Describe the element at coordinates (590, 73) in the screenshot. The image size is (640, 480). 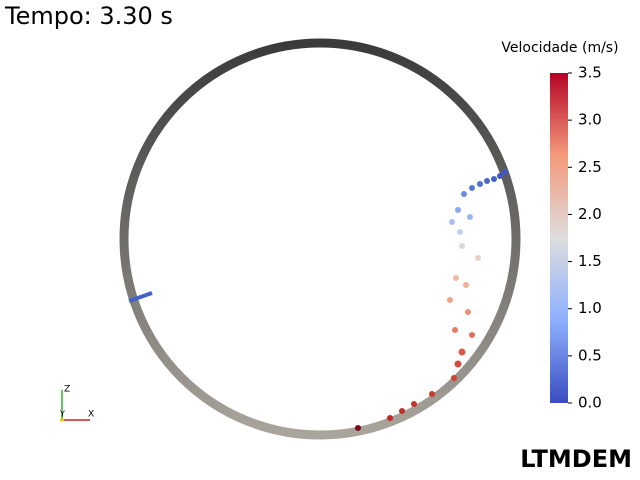
I see `colorbar-tick-label: 3.5` at that location.